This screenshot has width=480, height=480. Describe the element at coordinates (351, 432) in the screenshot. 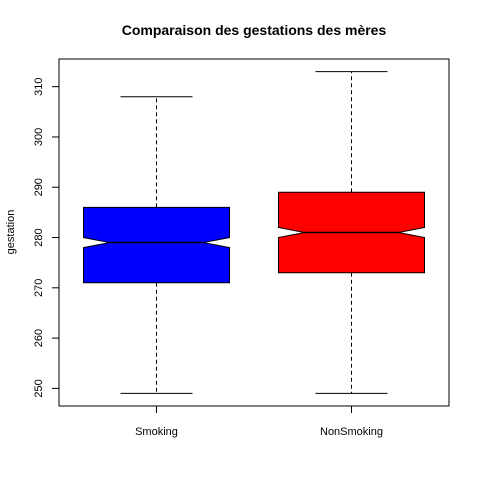

I see `x-tick-label: NonSmoking` at that location.